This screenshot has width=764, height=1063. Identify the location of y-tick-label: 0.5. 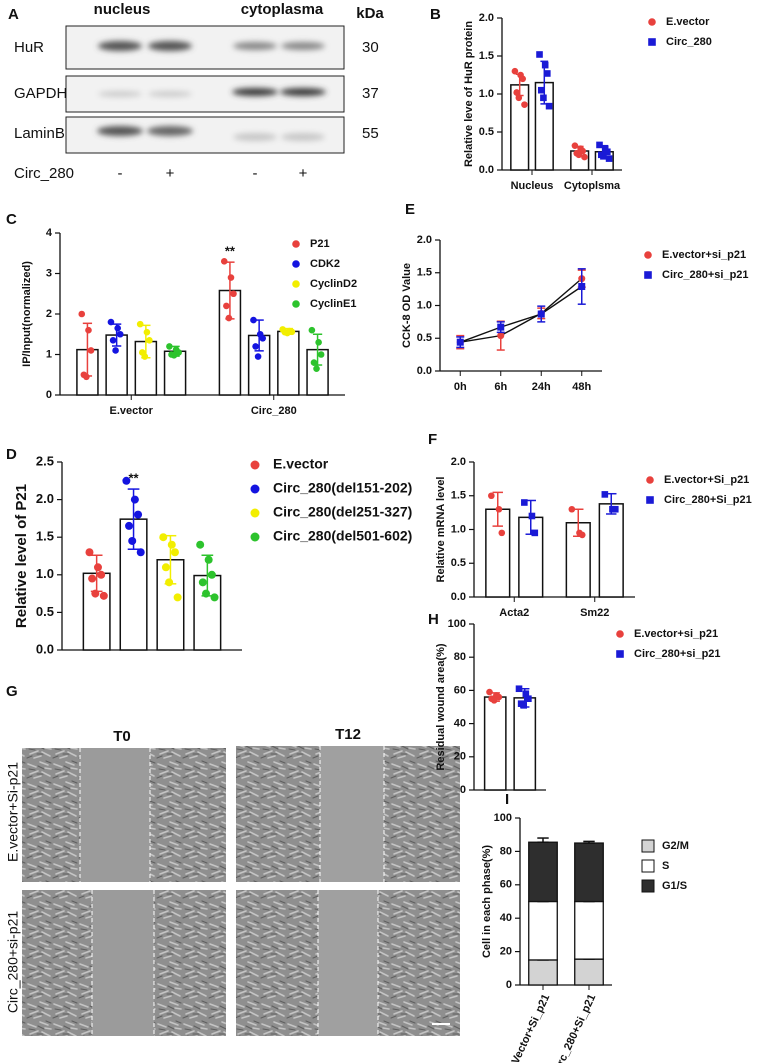
(424, 338).